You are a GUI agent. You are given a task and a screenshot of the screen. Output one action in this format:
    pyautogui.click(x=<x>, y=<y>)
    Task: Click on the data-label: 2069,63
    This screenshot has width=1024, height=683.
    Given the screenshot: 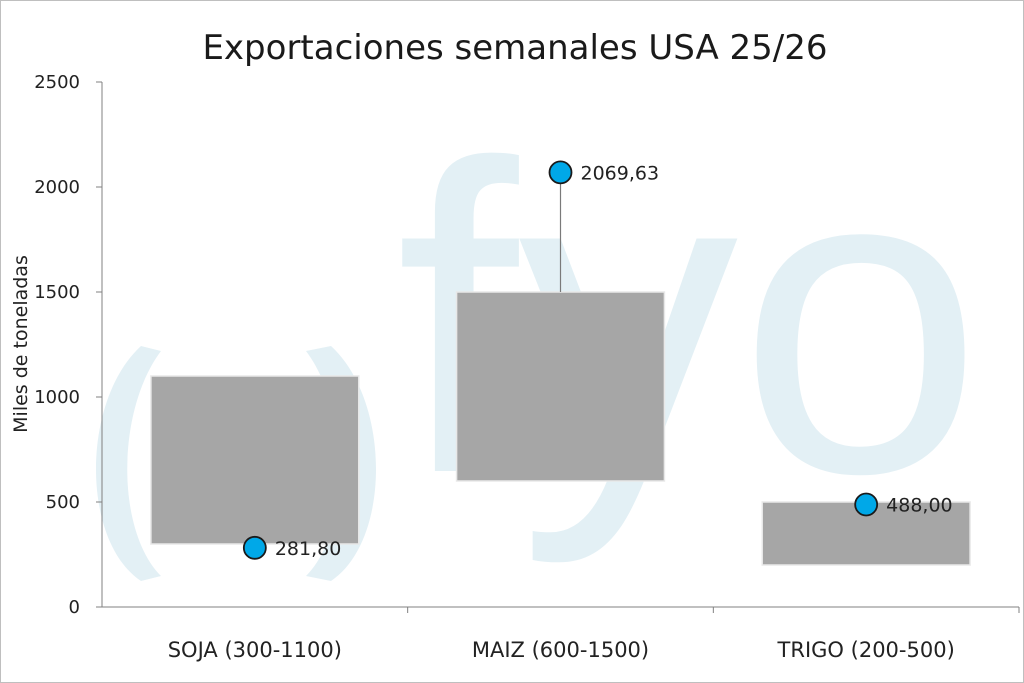 What is the action you would take?
    pyautogui.click(x=620, y=173)
    